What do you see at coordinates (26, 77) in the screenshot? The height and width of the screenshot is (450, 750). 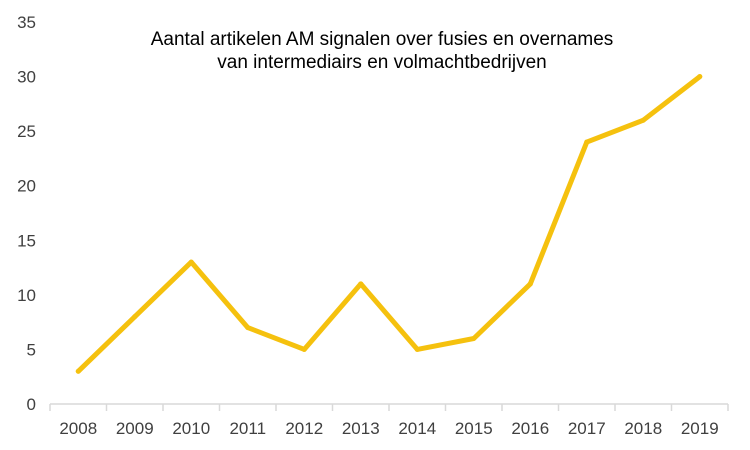 I see `y-tick-label: 30` at bounding box center [26, 77].